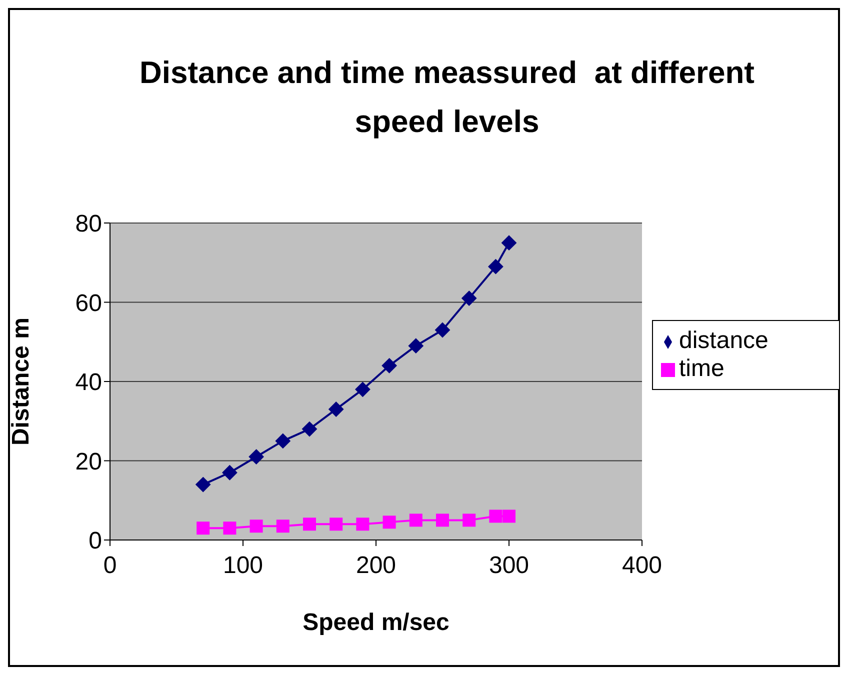 Image resolution: width=846 pixels, height=675 pixels. I want to click on x-tick-label: 400, so click(642, 566).